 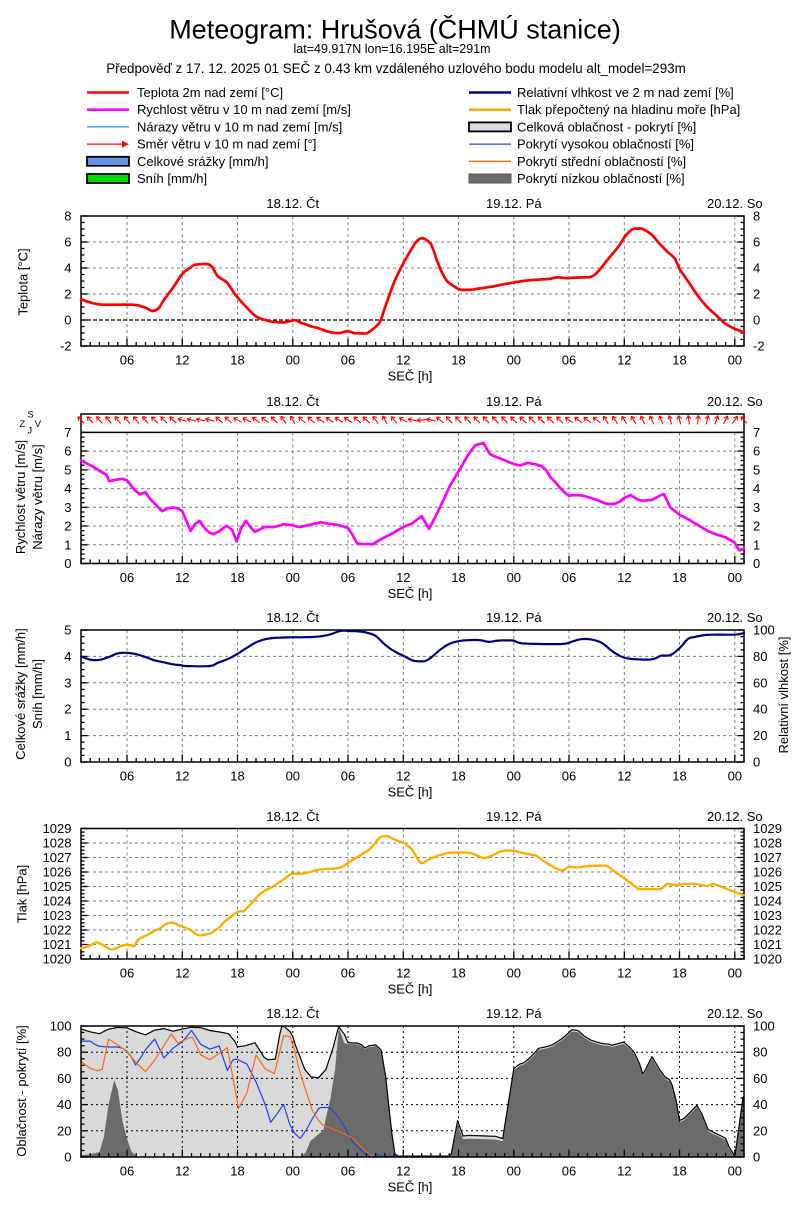 I want to click on svg-text: 1021, so click(x=57, y=944).